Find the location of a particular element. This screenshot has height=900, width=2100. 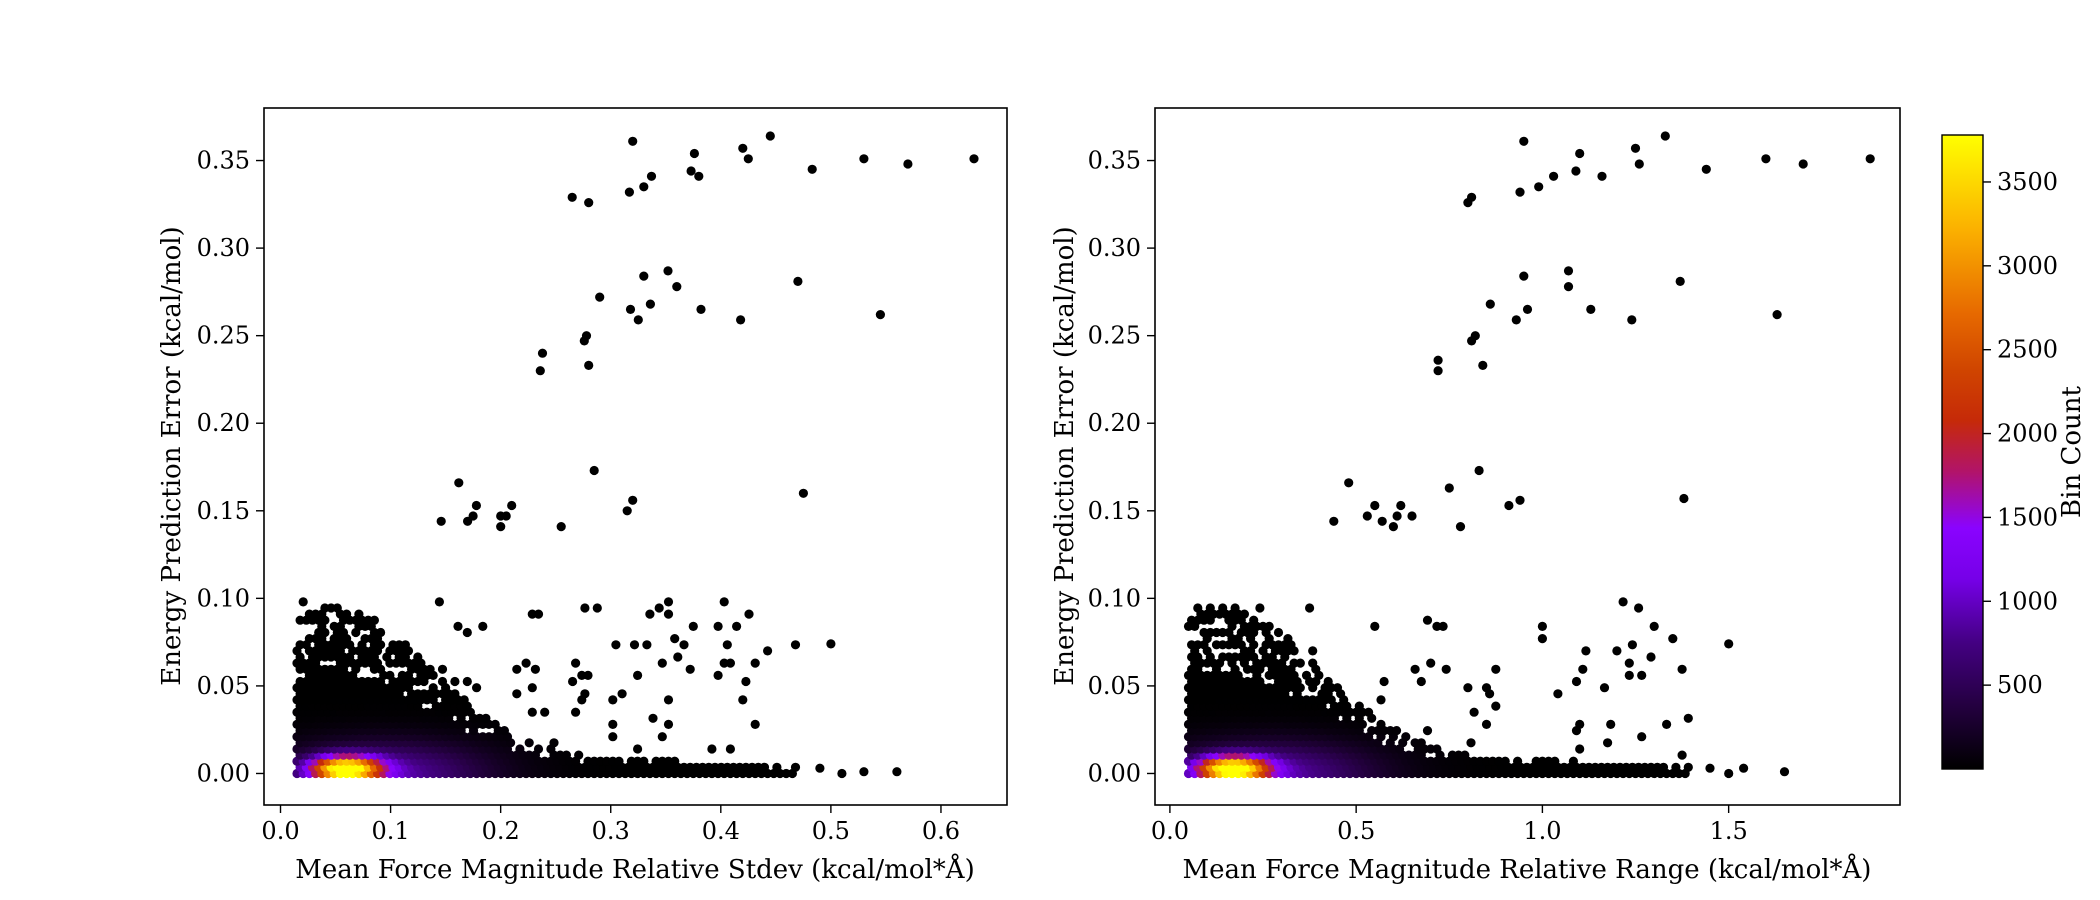

colorbar-tick-label: 2000 is located at coordinates (2027, 434).